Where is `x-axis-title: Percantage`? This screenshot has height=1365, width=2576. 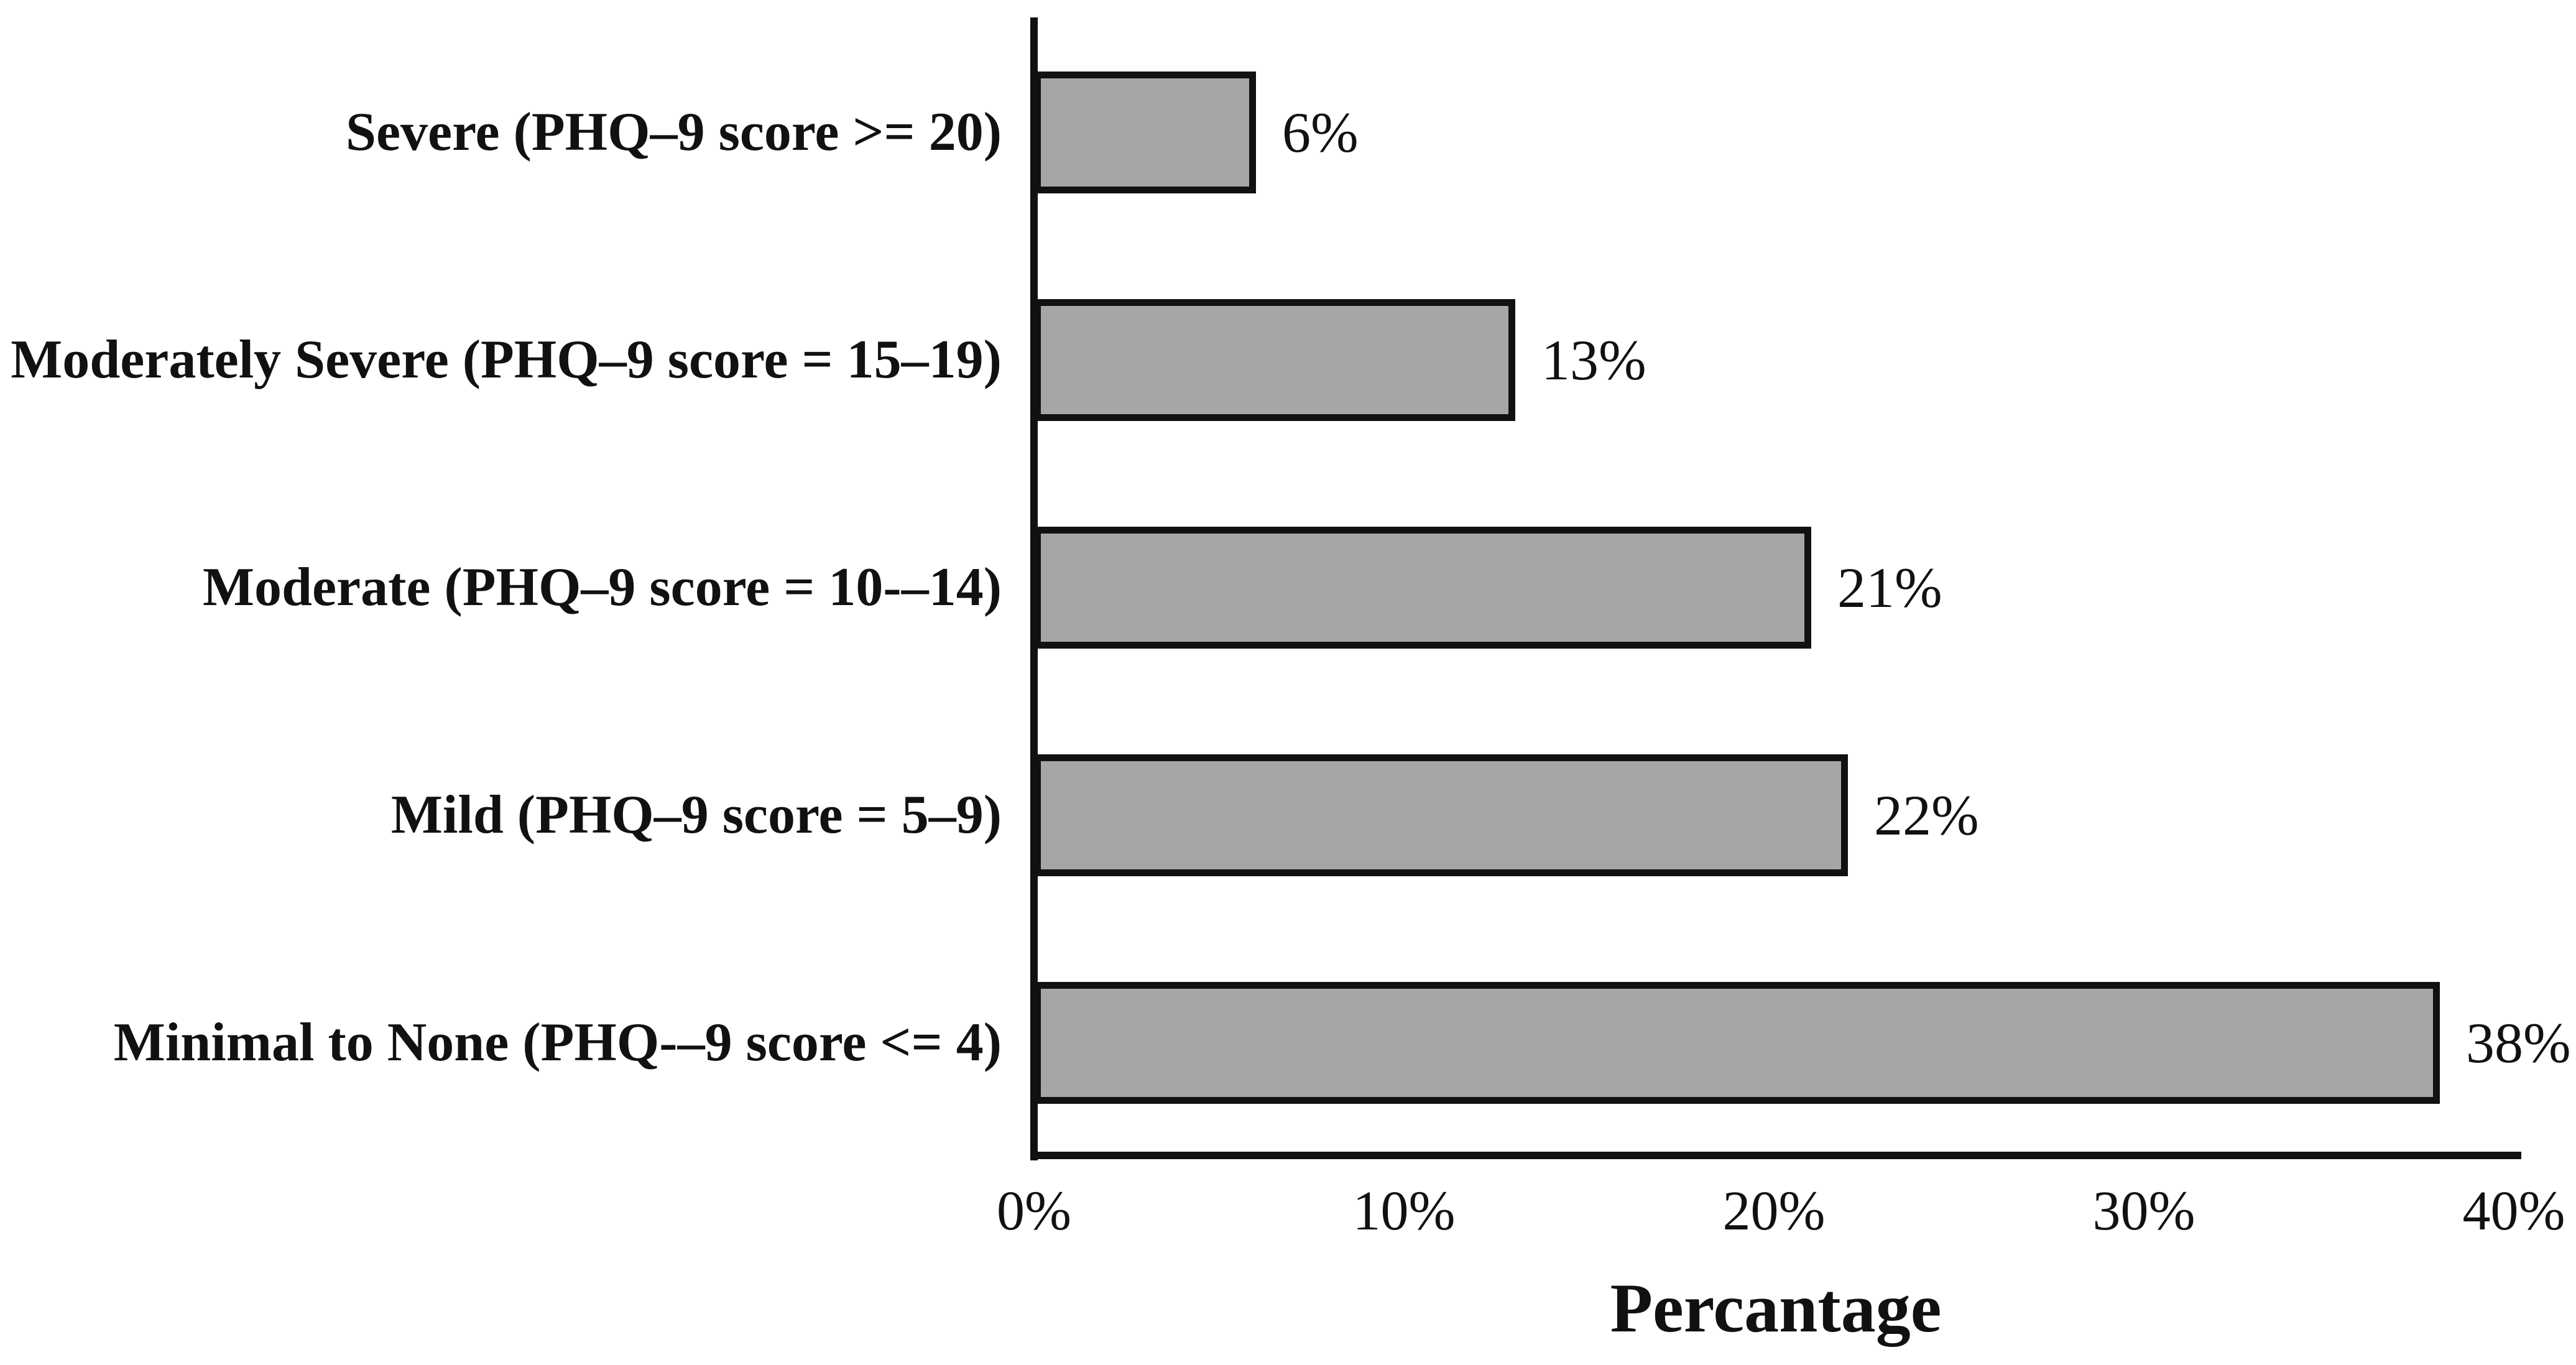 x-axis-title: Percantage is located at coordinates (1776, 1309).